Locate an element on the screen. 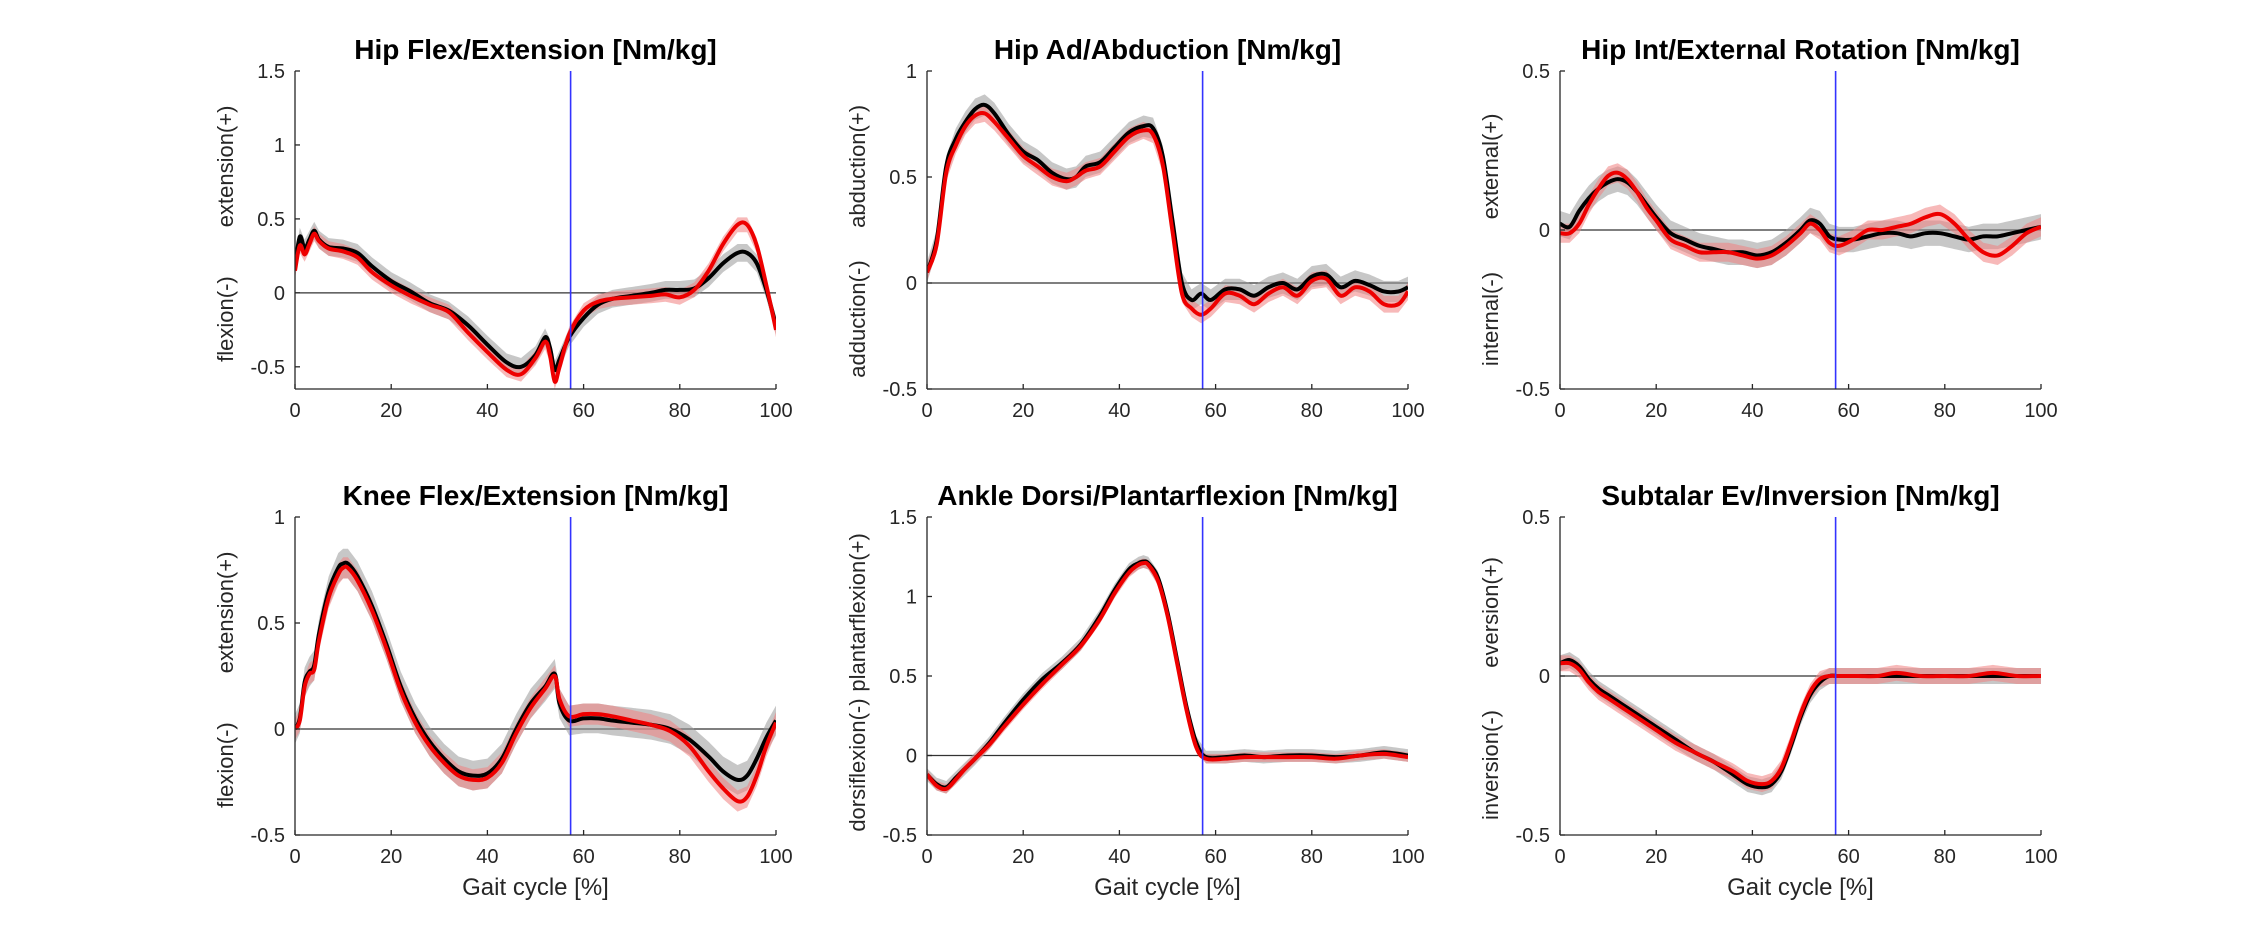 This screenshot has width=2250, height=938. y-axis-label-negative: inversion(-) is located at coordinates (1490, 765).